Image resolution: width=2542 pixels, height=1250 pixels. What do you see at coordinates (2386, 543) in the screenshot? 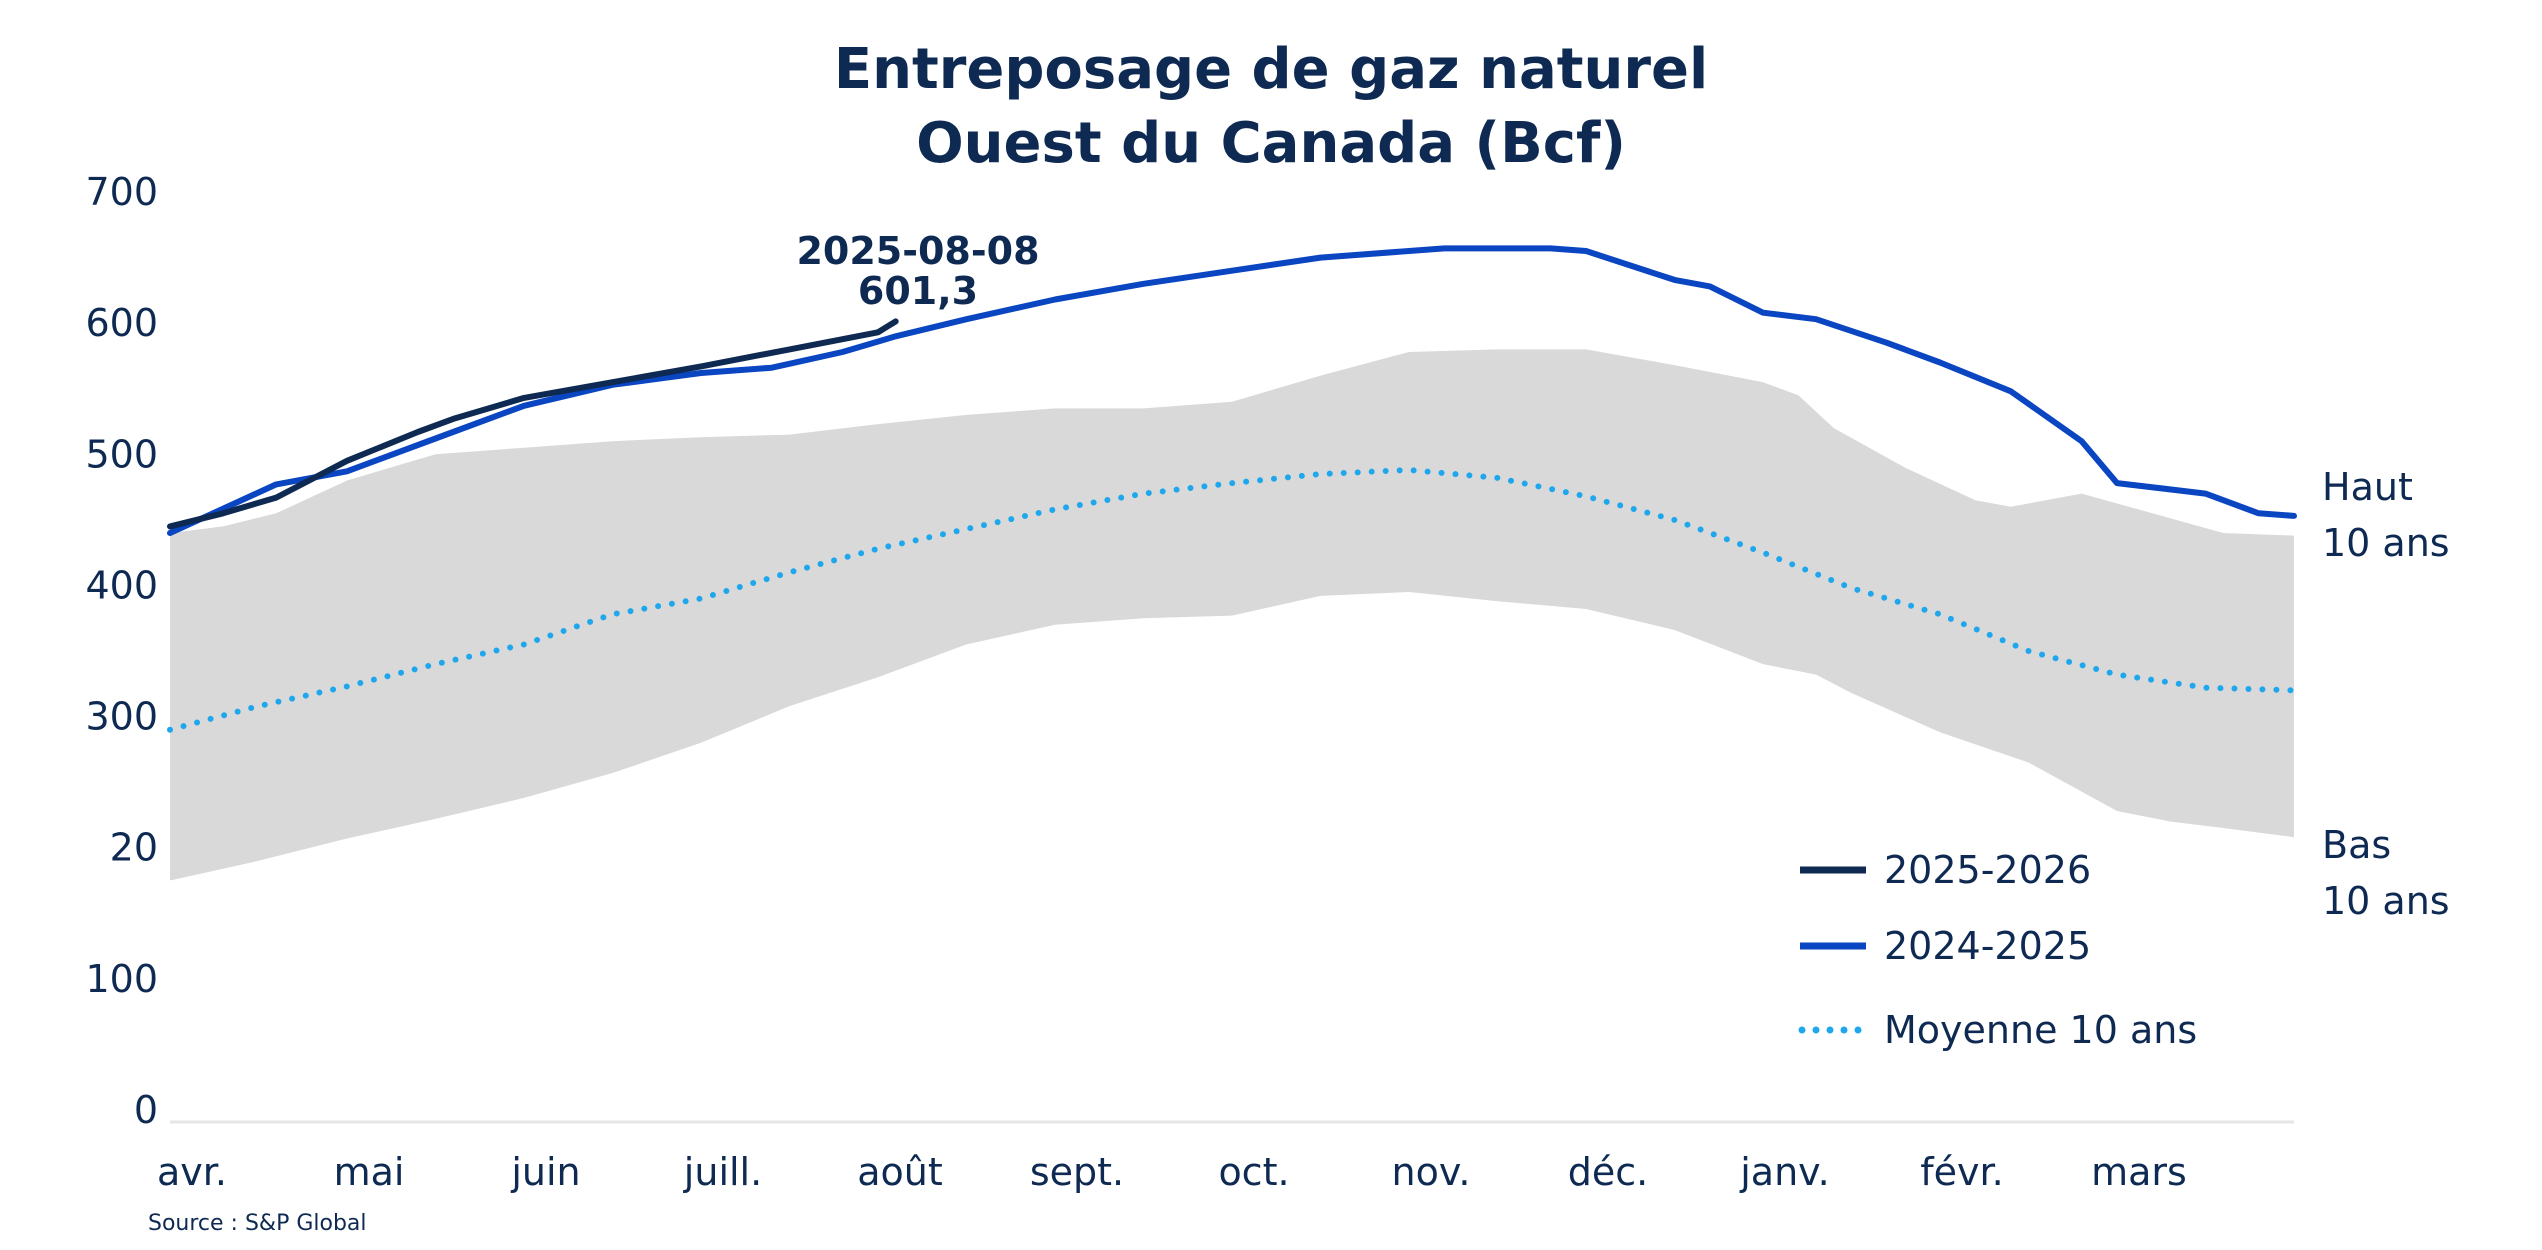
I see `band-high-label-line2: 10 ans` at bounding box center [2386, 543].